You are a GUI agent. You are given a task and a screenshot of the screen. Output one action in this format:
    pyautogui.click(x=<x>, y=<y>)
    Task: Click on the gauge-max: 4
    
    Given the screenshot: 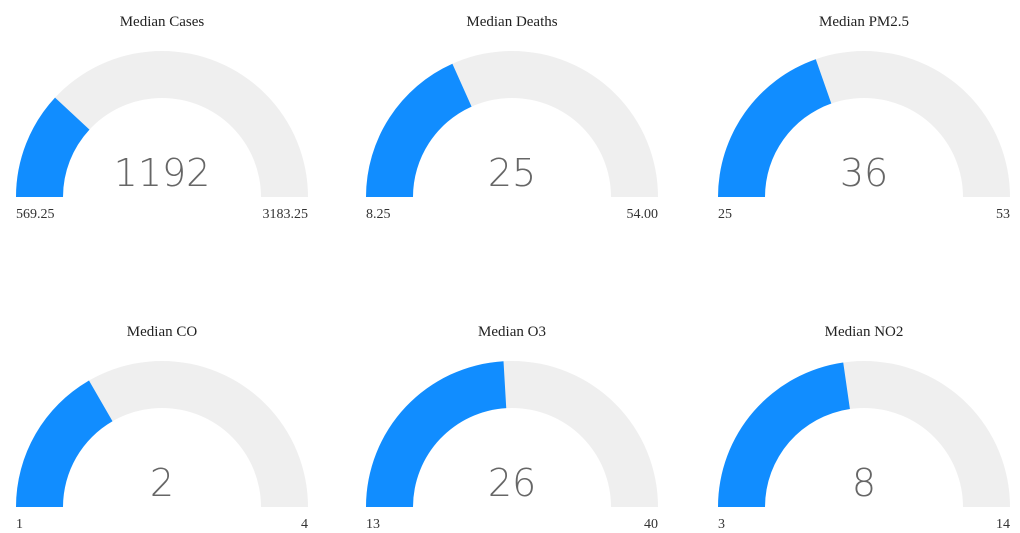 What is the action you would take?
    pyautogui.click(x=304, y=524)
    